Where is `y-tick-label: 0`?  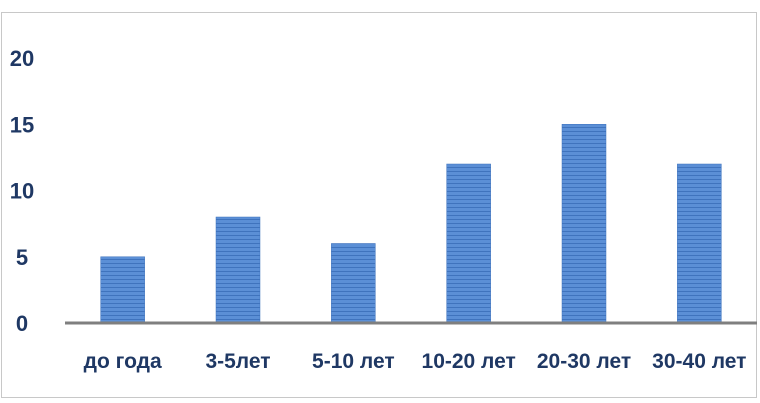
y-tick-label: 0 is located at coordinates (22, 323).